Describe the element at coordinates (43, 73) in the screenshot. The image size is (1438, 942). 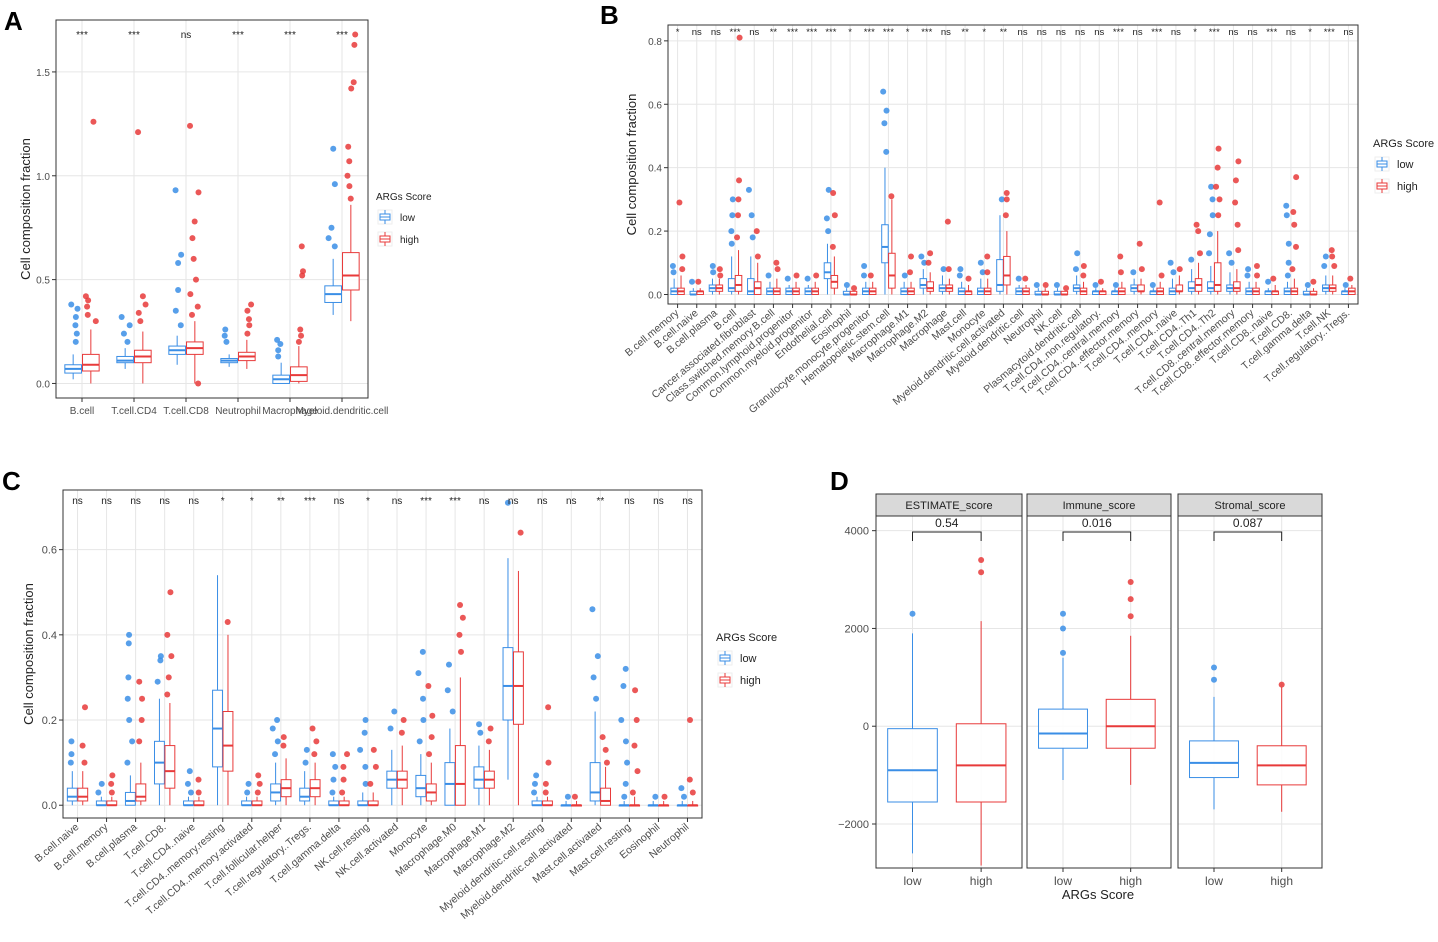
I see `y-tick-label: 1.5` at that location.